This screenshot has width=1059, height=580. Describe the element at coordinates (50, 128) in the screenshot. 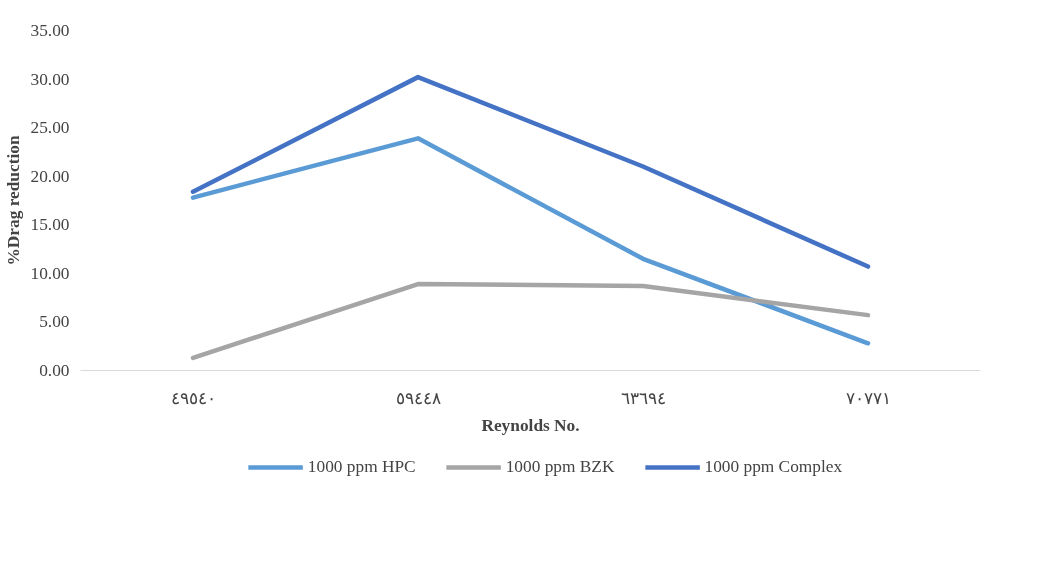

I see `y-tick-label: 25.00` at that location.